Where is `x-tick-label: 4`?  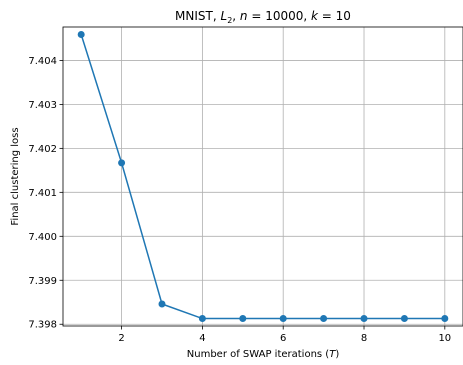 x-tick-label: 4 is located at coordinates (202, 338).